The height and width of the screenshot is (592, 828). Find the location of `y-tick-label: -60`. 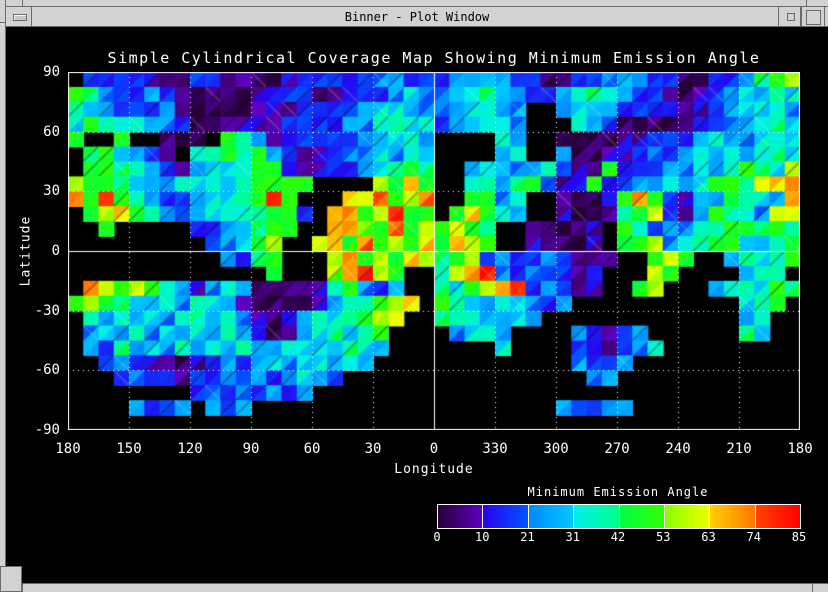

y-tick-label: -60 is located at coordinates (47, 370).